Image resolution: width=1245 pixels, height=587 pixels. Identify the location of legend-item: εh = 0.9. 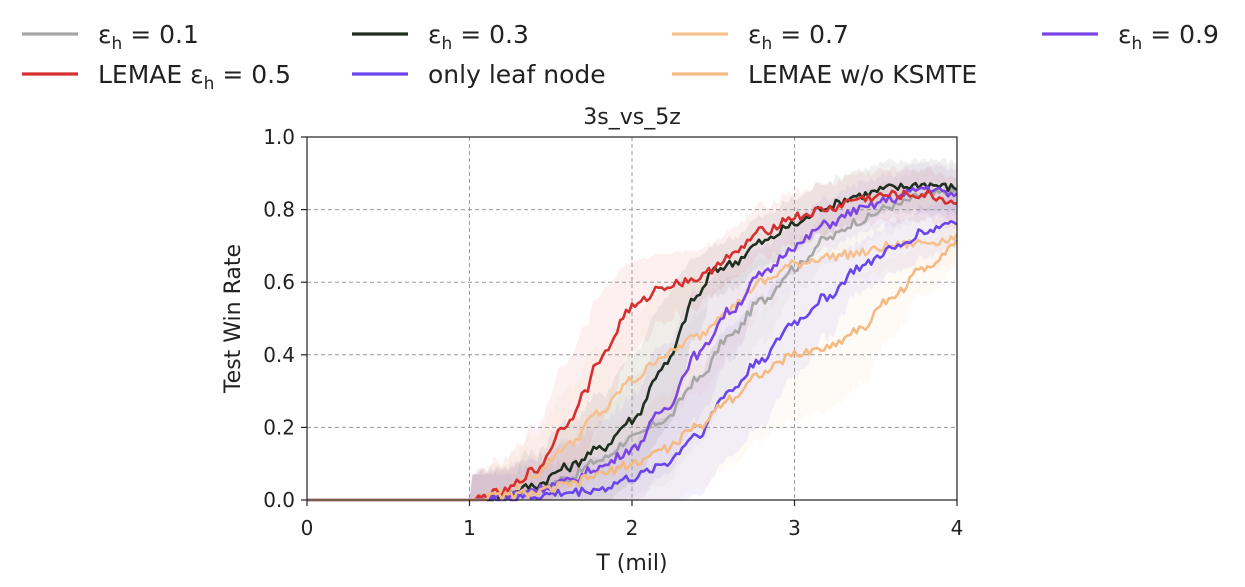
(1130, 37).